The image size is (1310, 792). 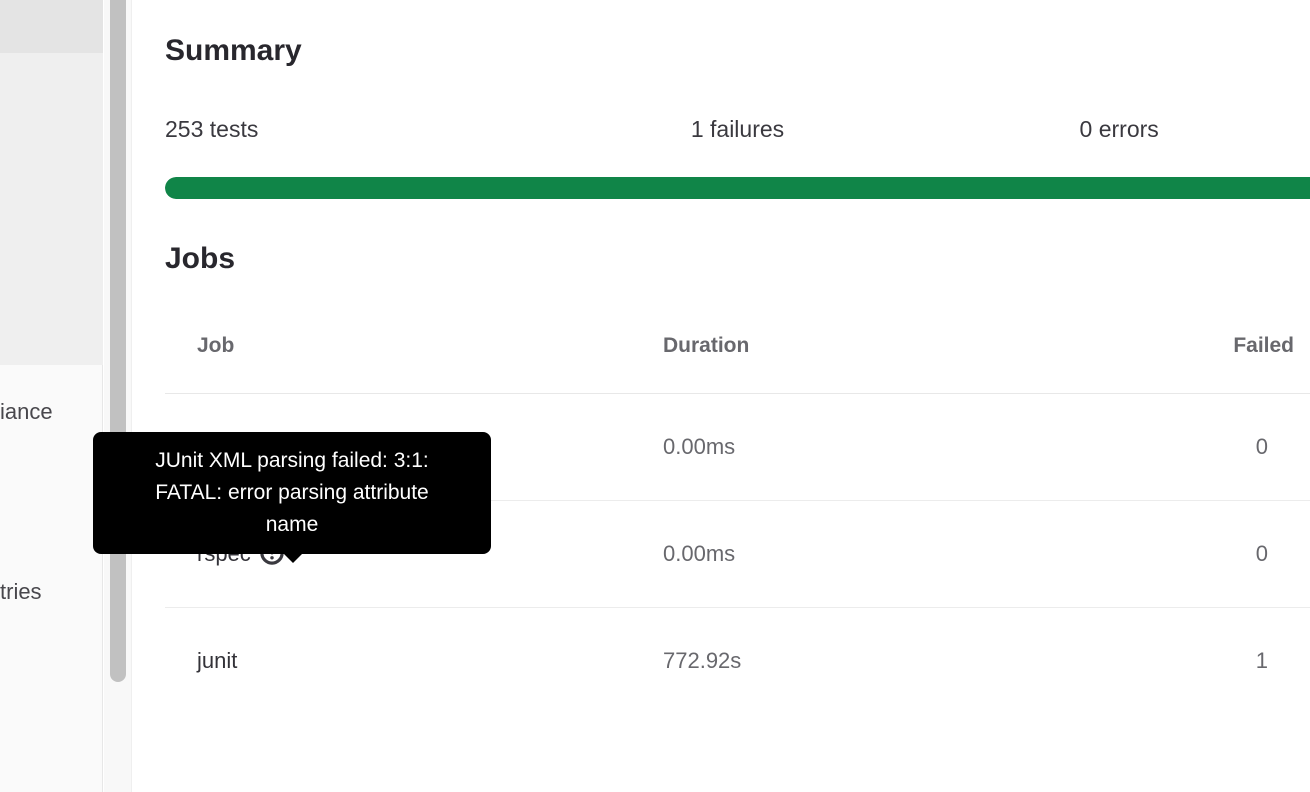 I want to click on job-failed-cell: 1, so click(x=1261, y=660).